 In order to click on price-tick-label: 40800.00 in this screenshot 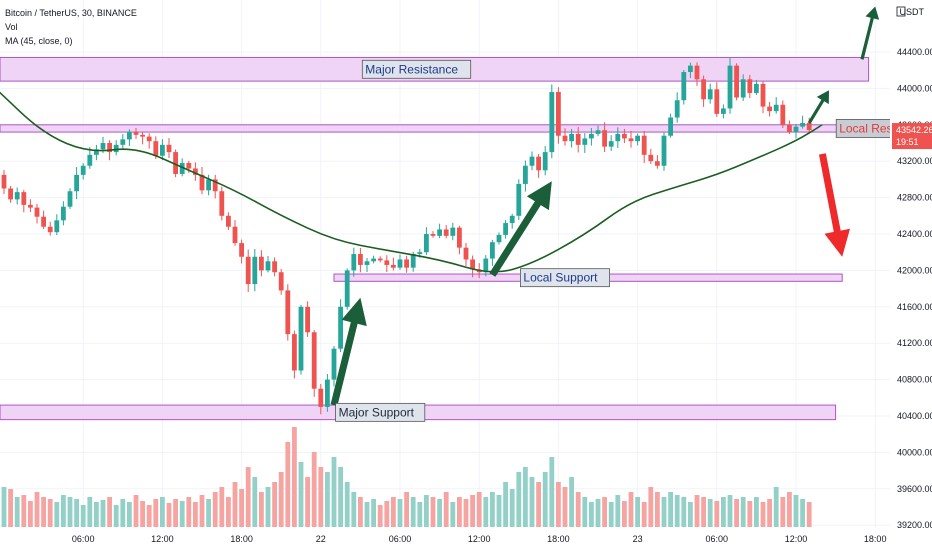, I will do `click(914, 380)`.